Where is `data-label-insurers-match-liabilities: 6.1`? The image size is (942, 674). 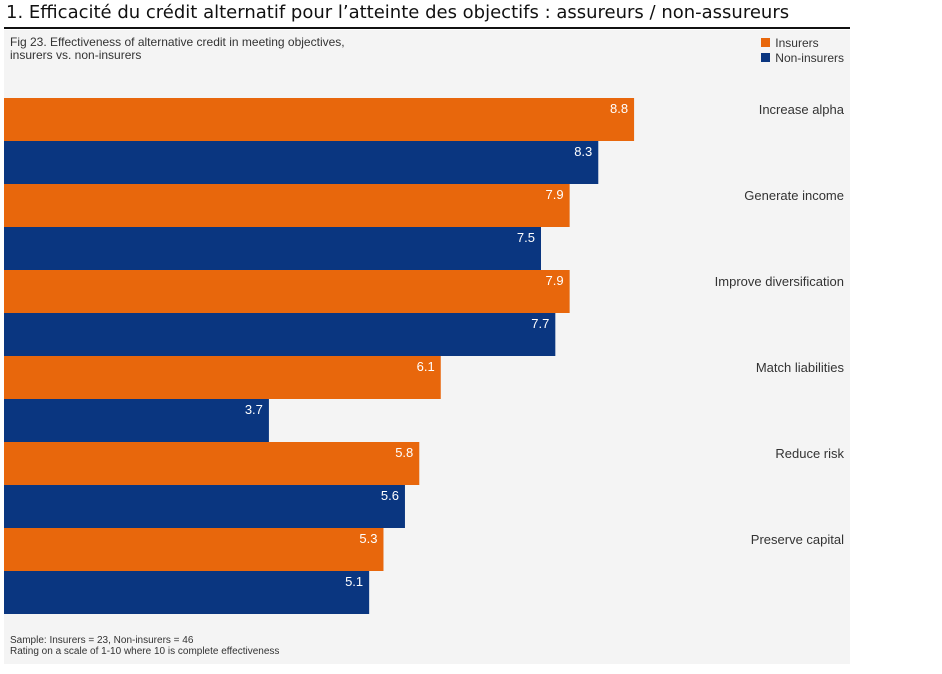 data-label-insurers-match-liabilities: 6.1 is located at coordinates (426, 366).